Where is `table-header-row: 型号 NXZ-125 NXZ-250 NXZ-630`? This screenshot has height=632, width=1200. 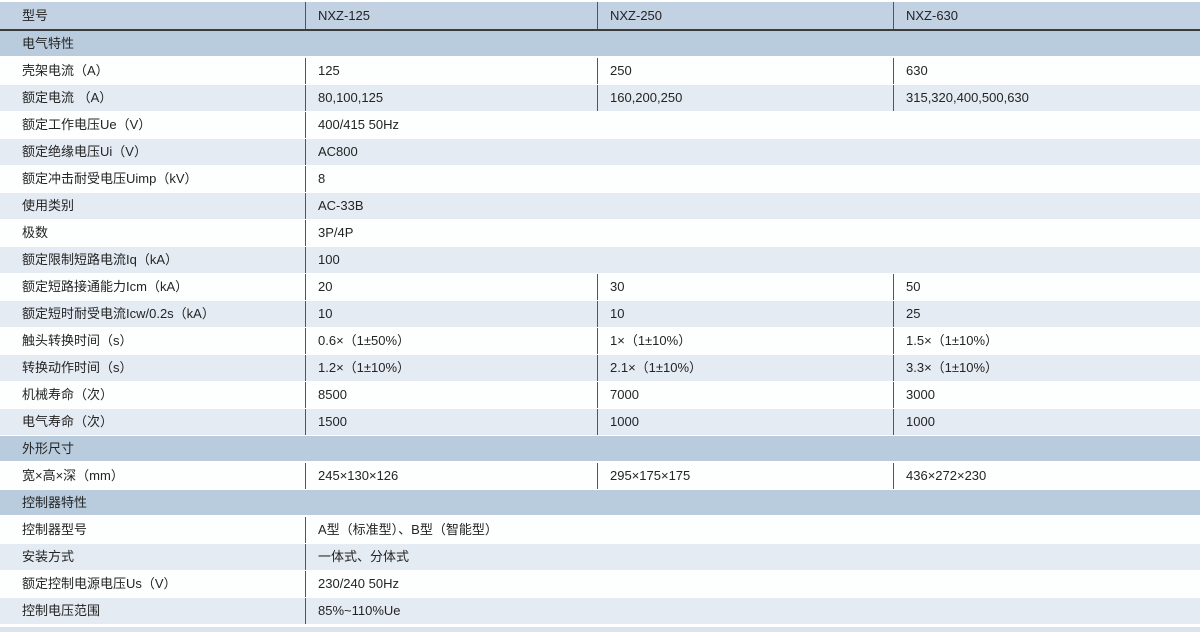 table-header-row: 型号 NXZ-125 NXZ-250 NXZ-630 is located at coordinates (600, 16).